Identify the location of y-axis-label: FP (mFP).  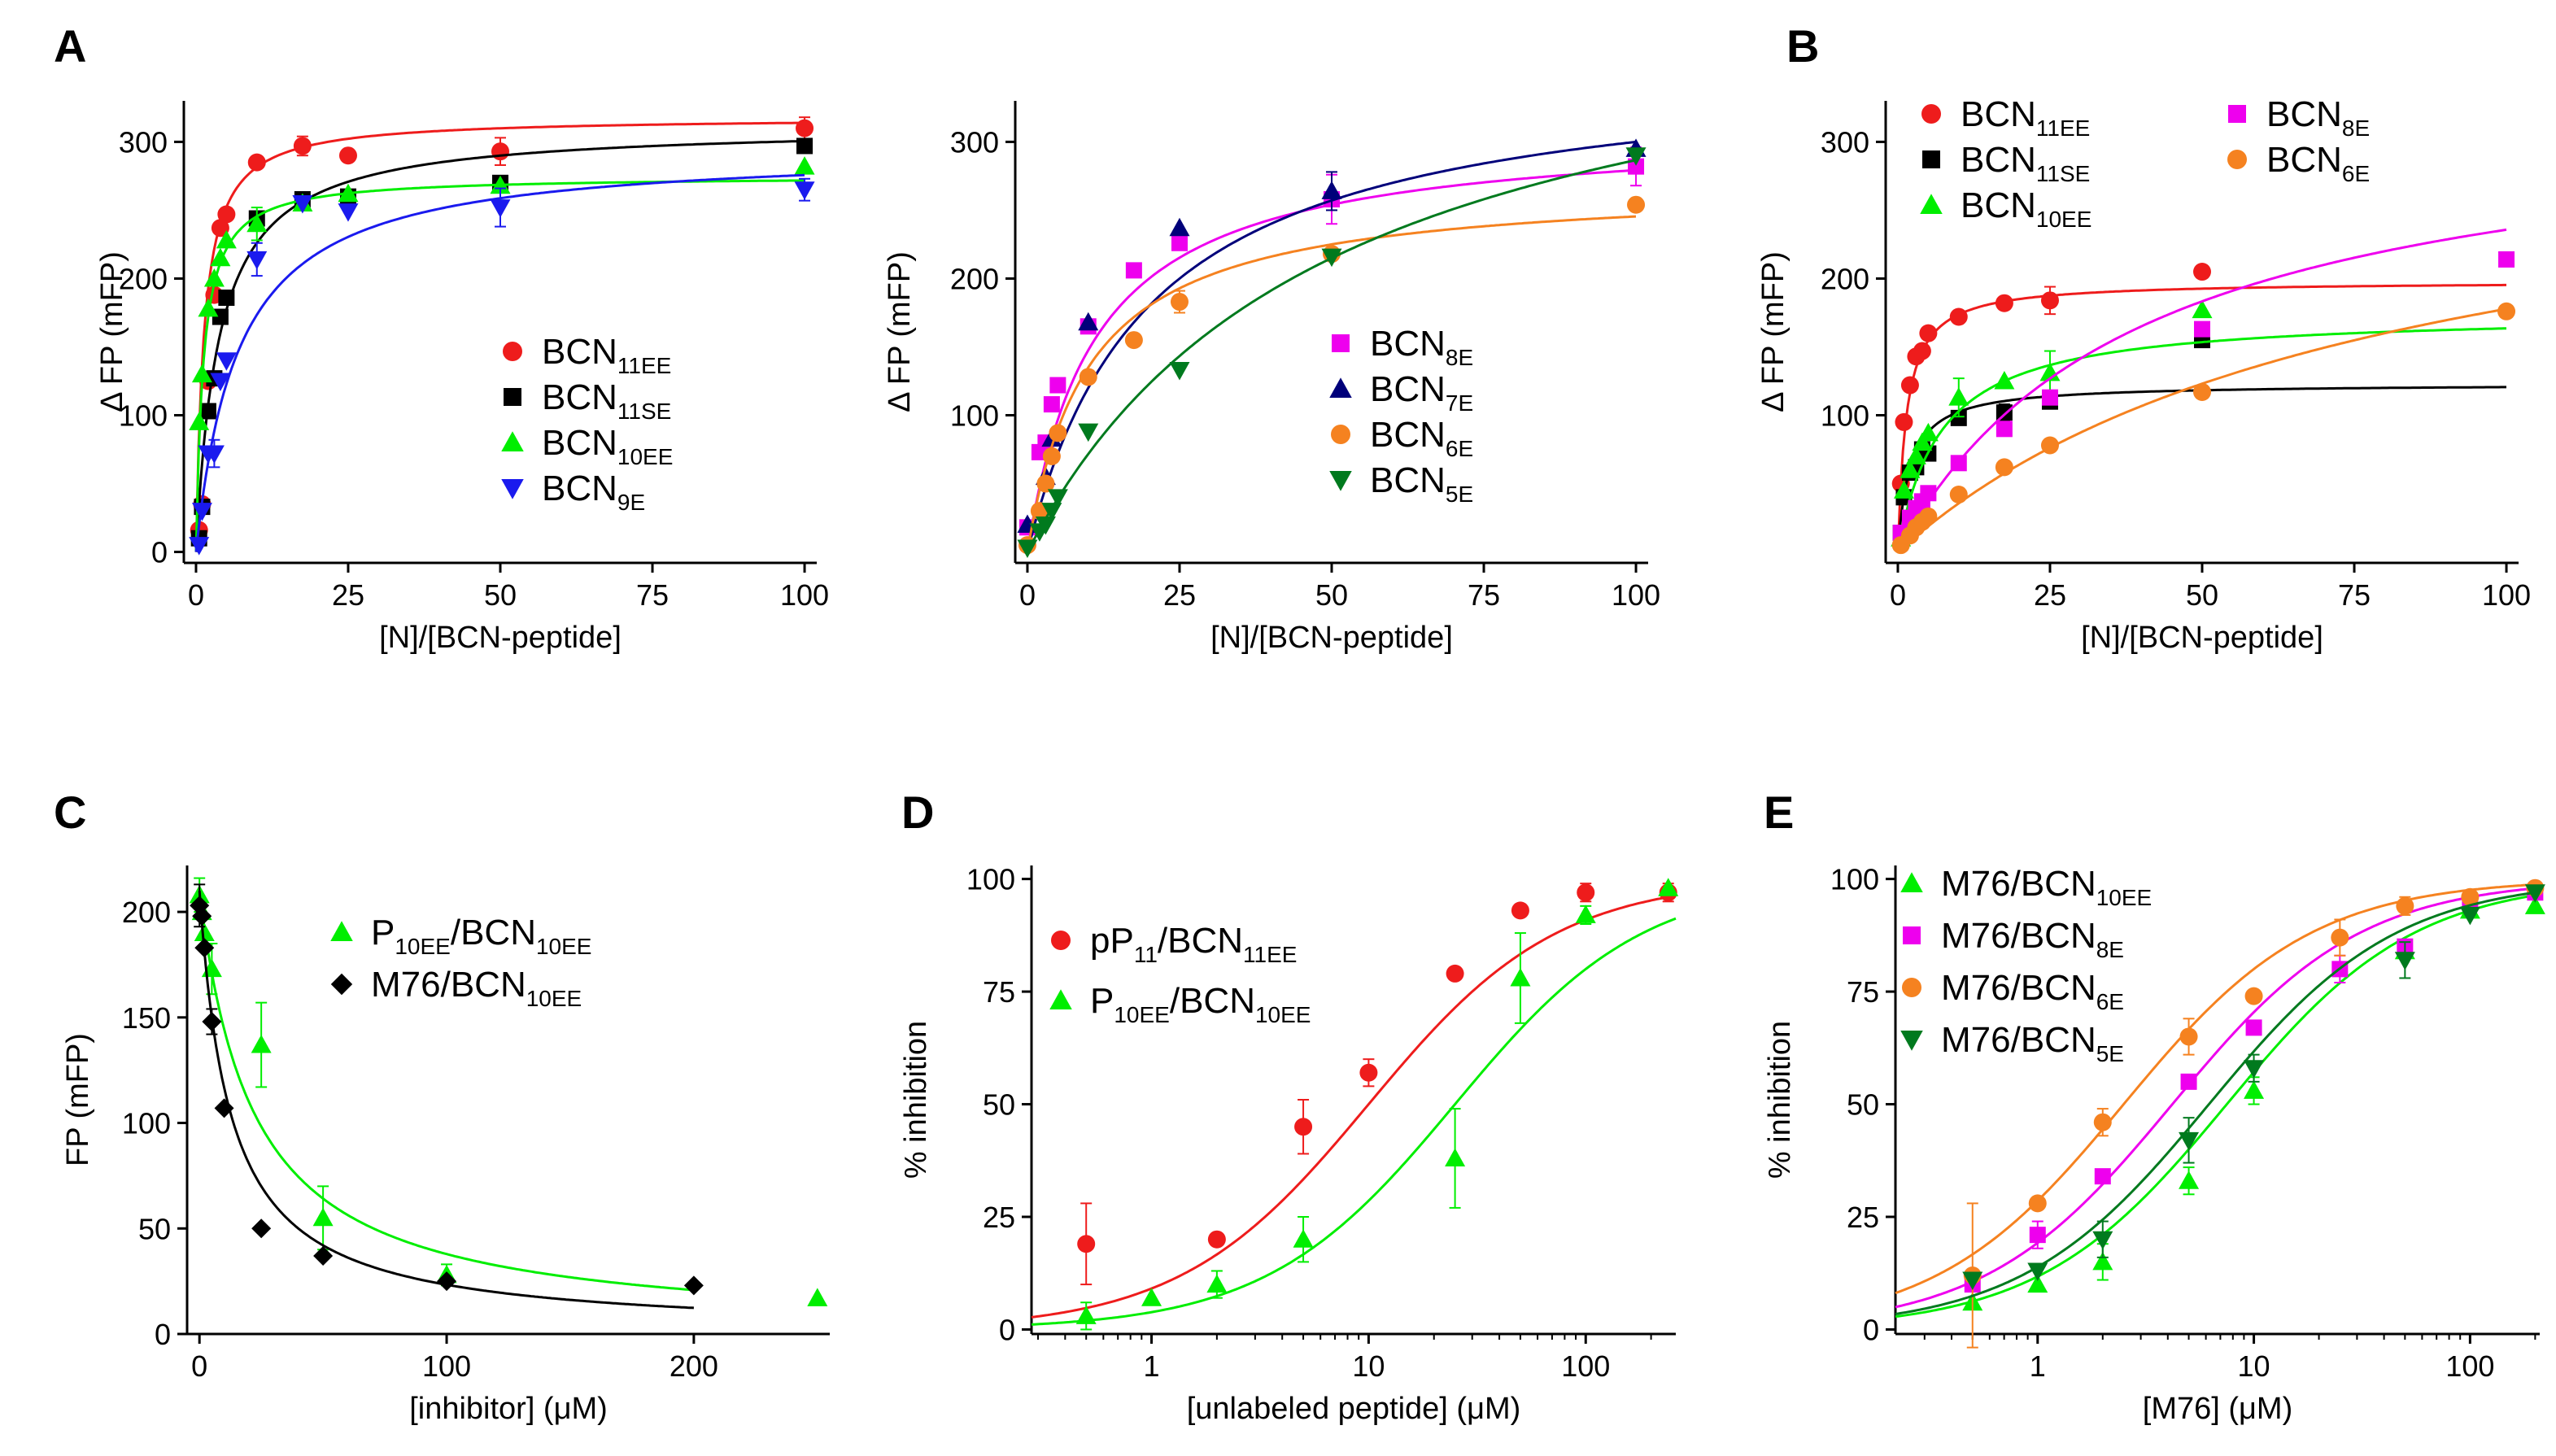
(78, 1099).